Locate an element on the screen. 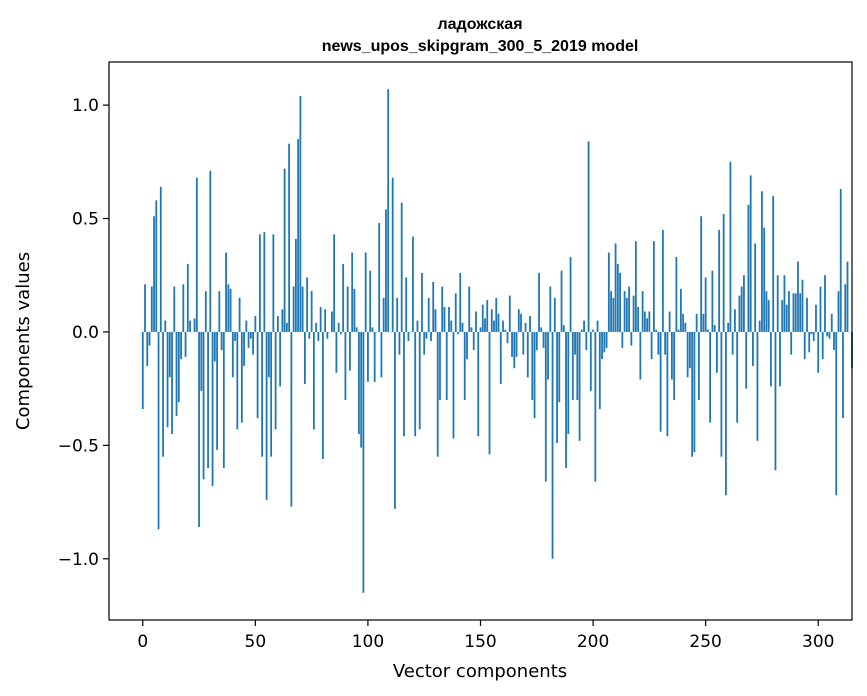  x-axis-label: Vector components is located at coordinates (480, 671).